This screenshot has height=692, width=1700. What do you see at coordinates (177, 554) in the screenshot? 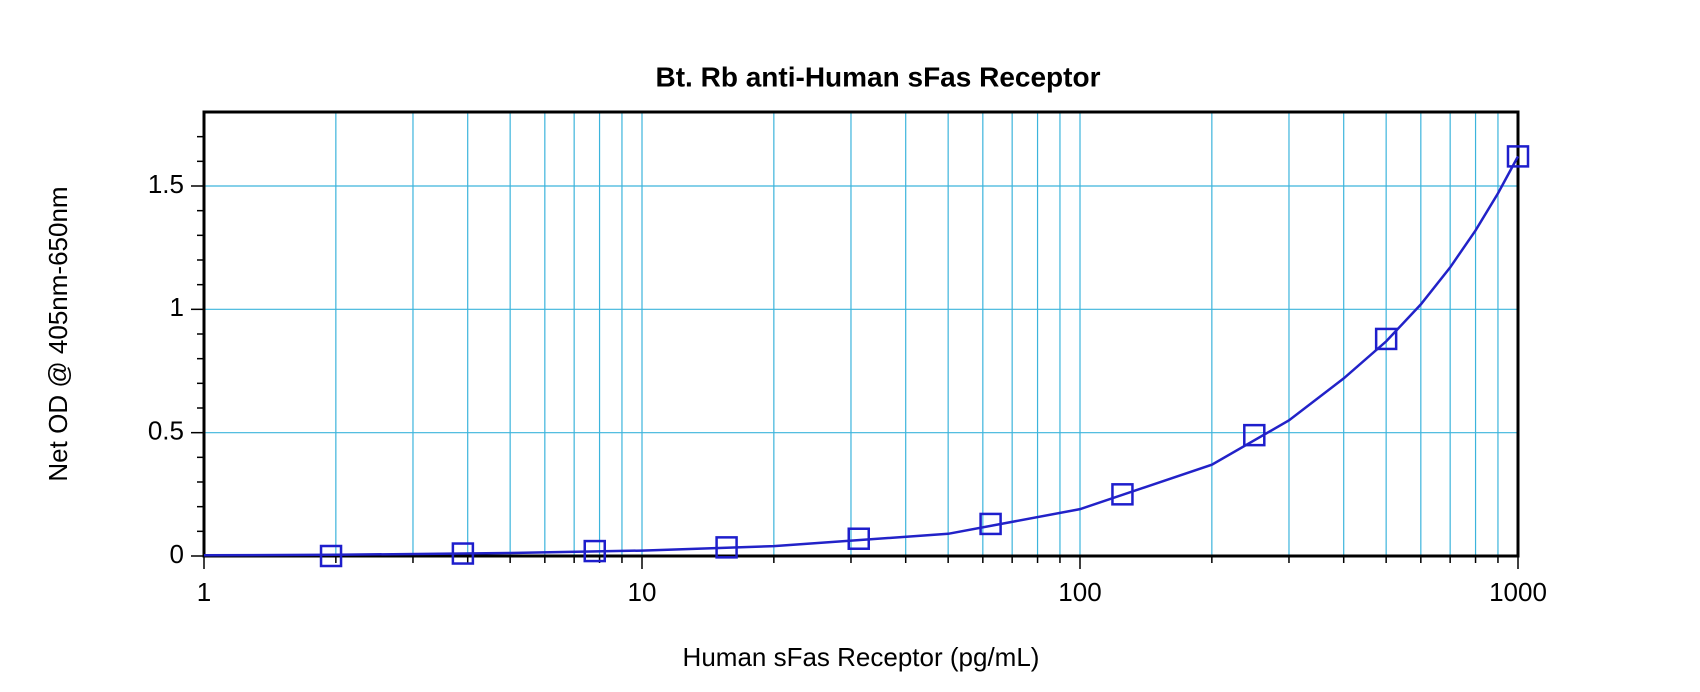
I see `y-tick-label: 0` at bounding box center [177, 554].